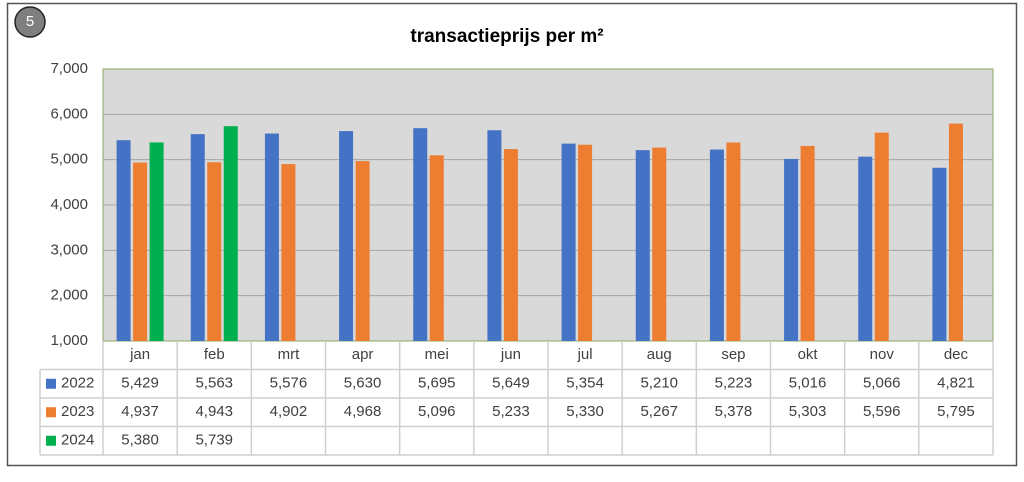  I want to click on x-tick-label: mrt, so click(289, 354).